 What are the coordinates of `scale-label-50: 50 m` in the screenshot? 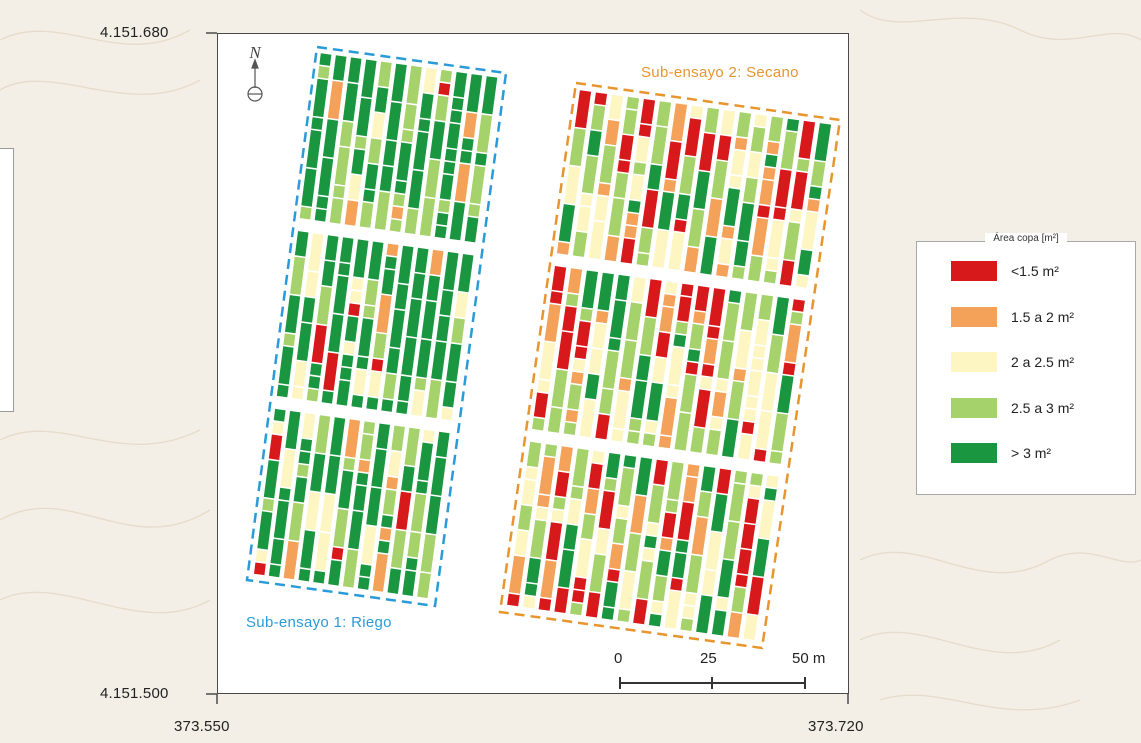 It's located at (809, 658).